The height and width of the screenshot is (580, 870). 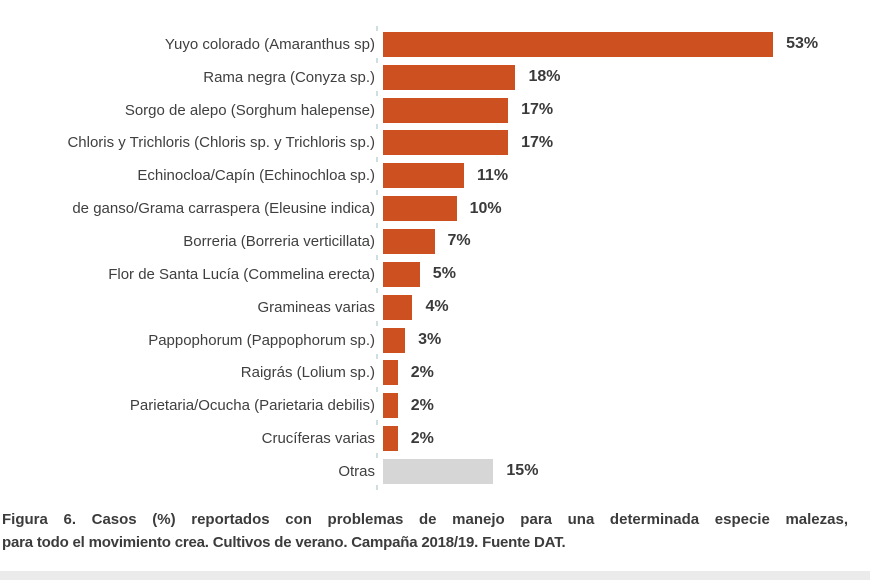 What do you see at coordinates (622, 340) in the screenshot?
I see `bar-area: 3%` at bounding box center [622, 340].